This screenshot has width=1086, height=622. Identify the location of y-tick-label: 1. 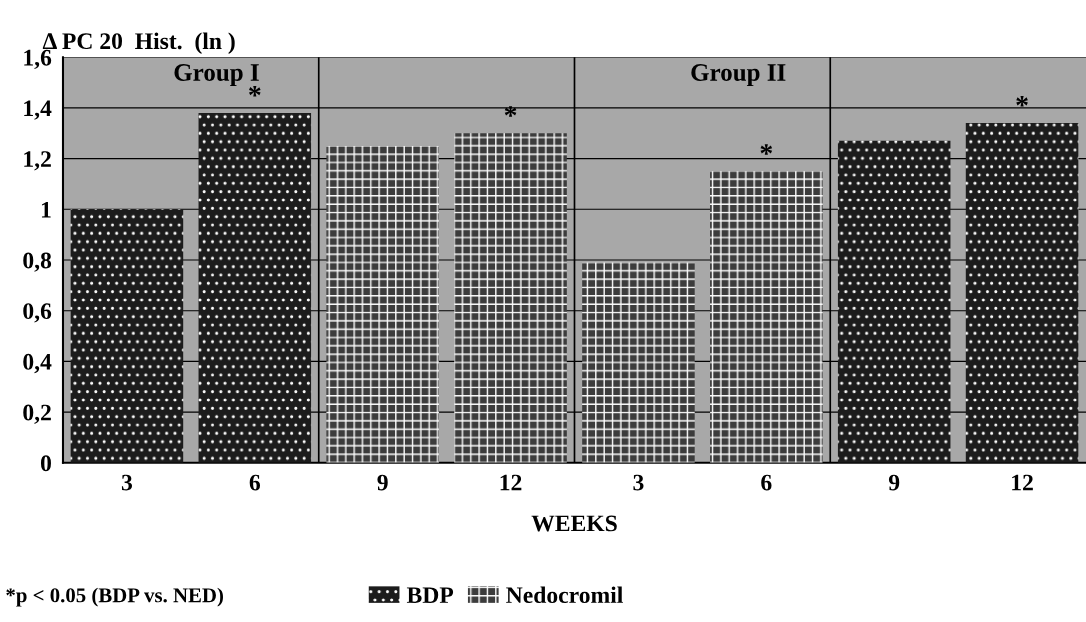
(46, 209).